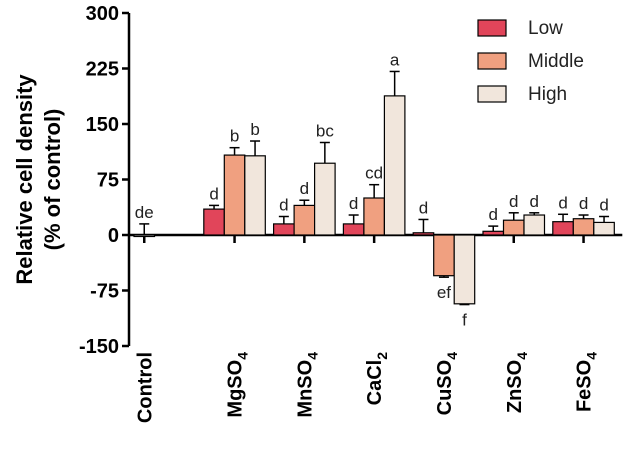  What do you see at coordinates (375, 383) in the screenshot?
I see `category-label-base: CaCl` at bounding box center [375, 383].